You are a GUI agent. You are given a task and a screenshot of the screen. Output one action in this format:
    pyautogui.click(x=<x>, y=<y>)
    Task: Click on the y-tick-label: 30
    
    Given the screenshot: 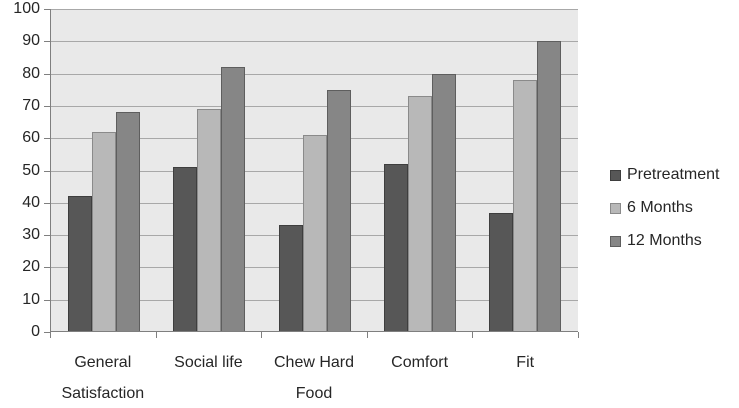 What is the action you would take?
    pyautogui.click(x=31, y=235)
    